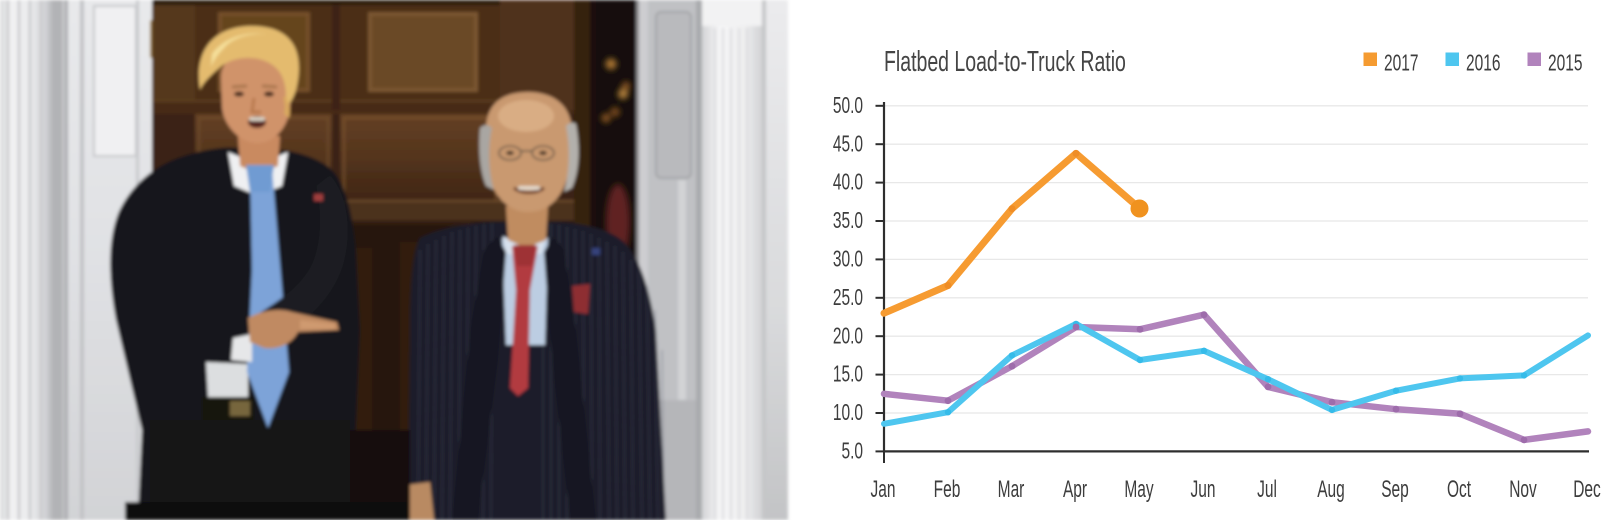 This screenshot has height=520, width=1614. What do you see at coordinates (883, 490) in the screenshot?
I see `svg-text: Jan` at bounding box center [883, 490].